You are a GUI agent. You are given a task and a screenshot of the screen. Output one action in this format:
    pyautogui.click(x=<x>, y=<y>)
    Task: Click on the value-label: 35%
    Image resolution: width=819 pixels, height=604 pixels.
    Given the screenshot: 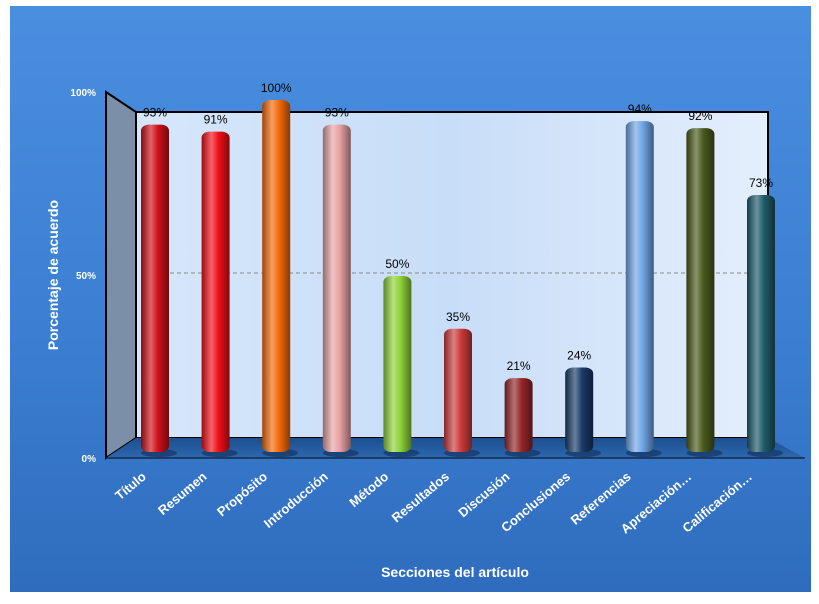 What is the action you would take?
    pyautogui.click(x=458, y=317)
    